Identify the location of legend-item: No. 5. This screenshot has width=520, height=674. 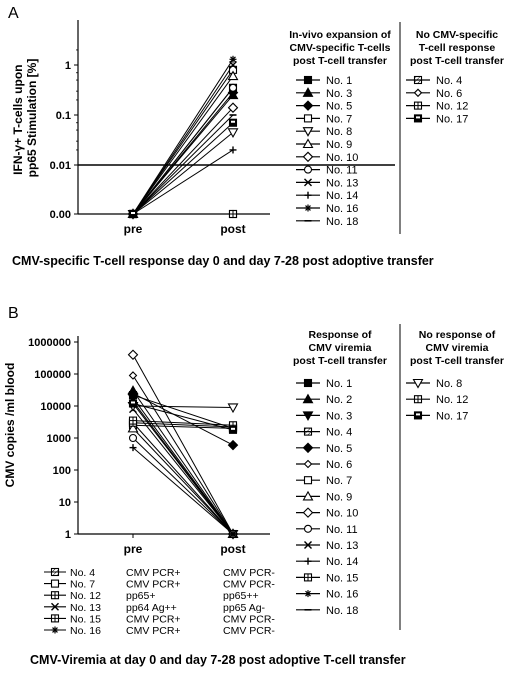
(324, 106).